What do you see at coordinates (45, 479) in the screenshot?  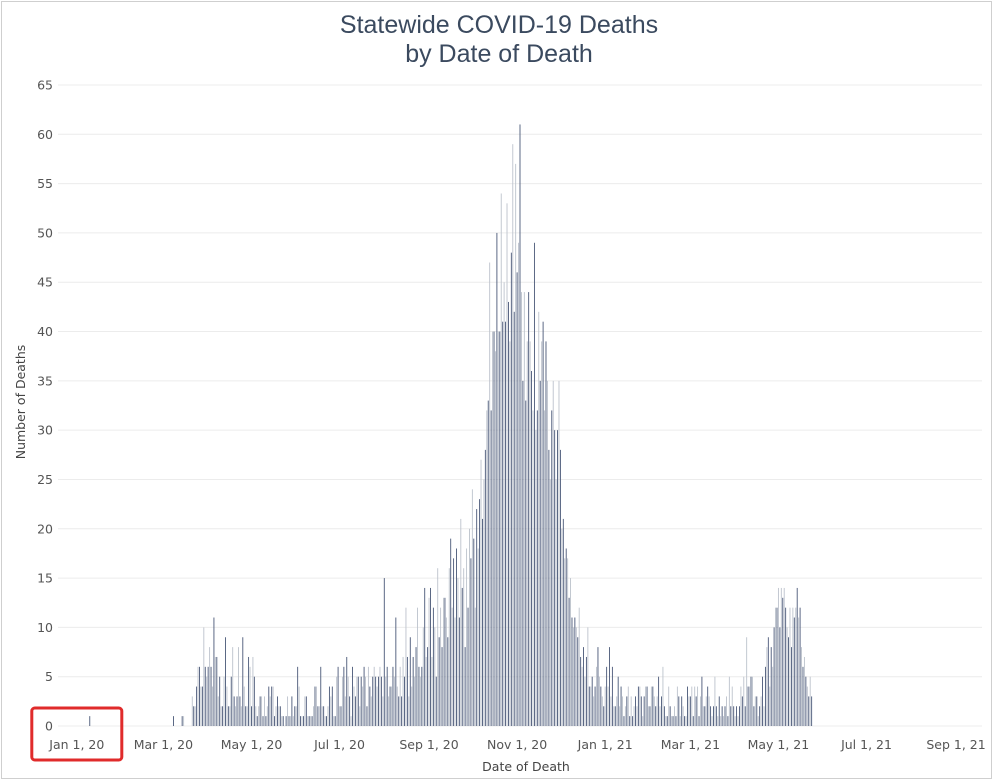 I see `y-tick-label: 25` at bounding box center [45, 479].